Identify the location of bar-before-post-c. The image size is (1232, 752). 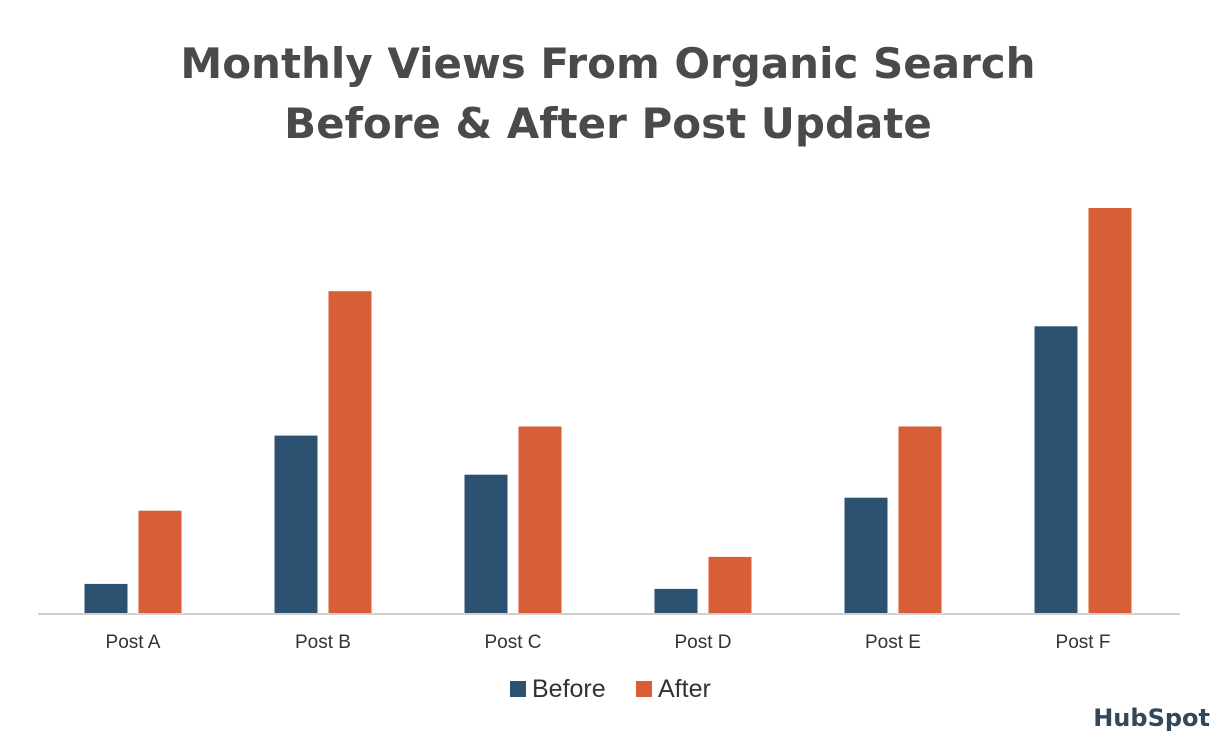
(486, 544).